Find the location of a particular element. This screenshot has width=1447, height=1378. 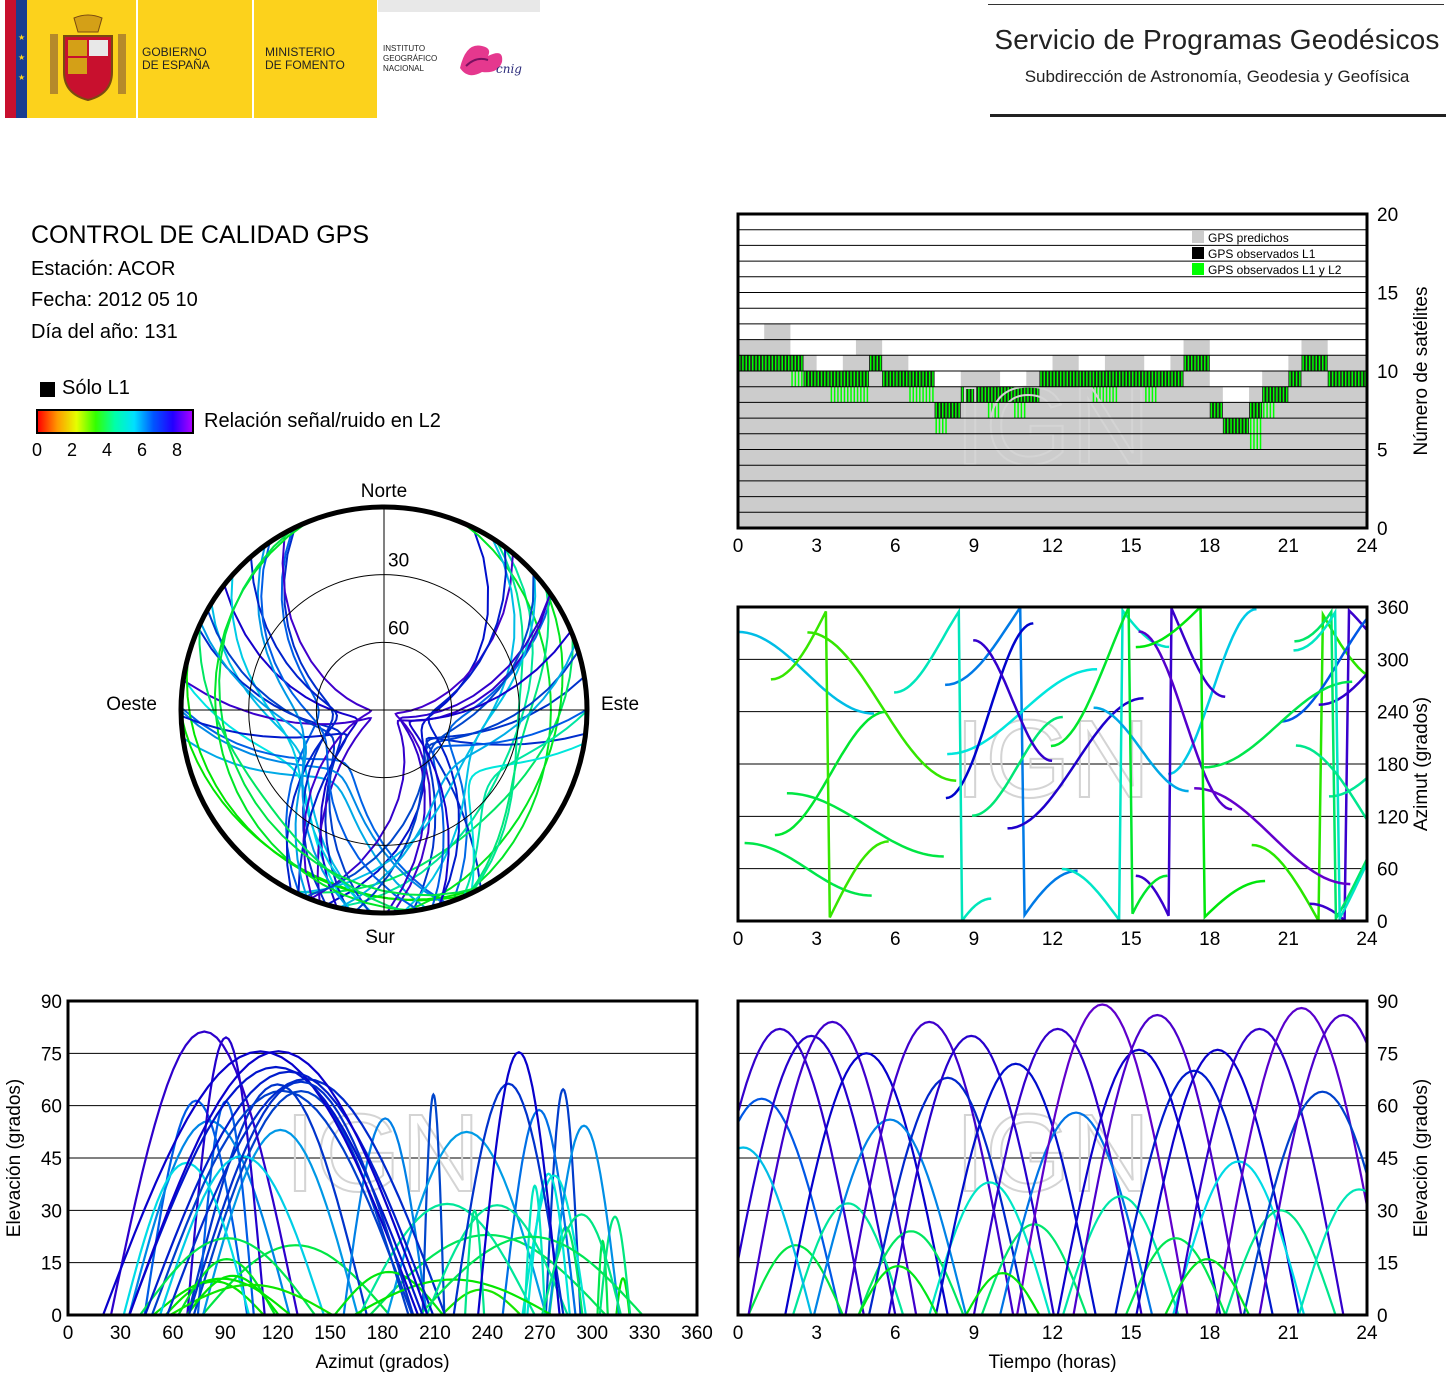

sky-horizon is located at coordinates (384, 710).